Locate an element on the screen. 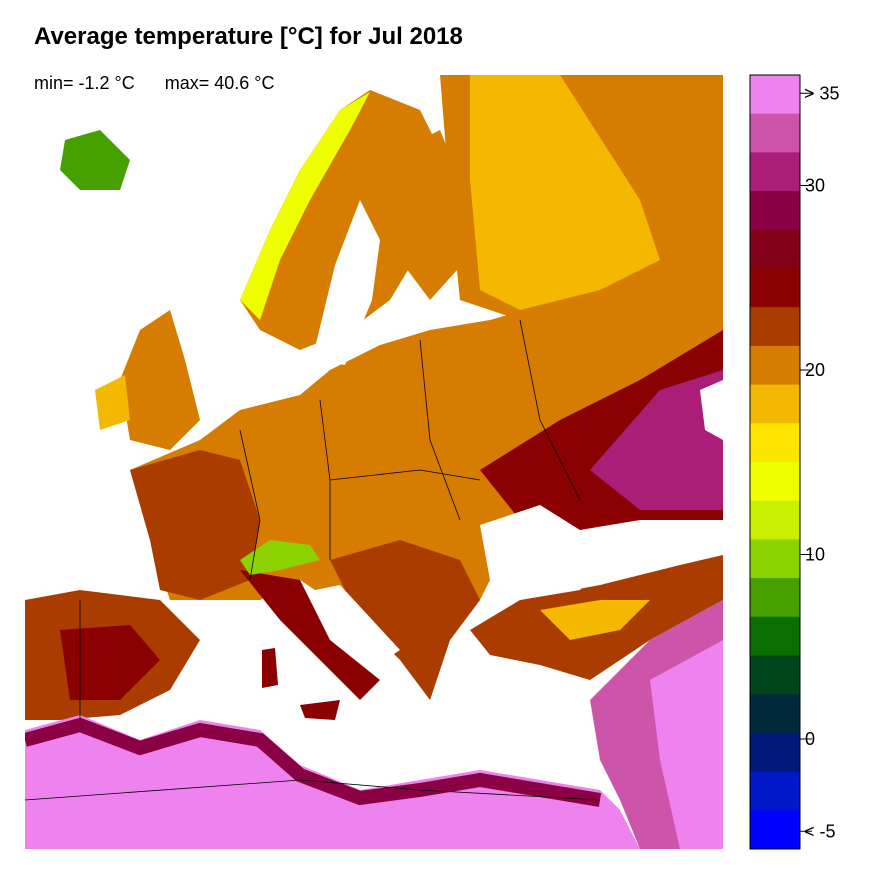 This screenshot has width=875, height=875. region-iberia-core is located at coordinates (110, 662).